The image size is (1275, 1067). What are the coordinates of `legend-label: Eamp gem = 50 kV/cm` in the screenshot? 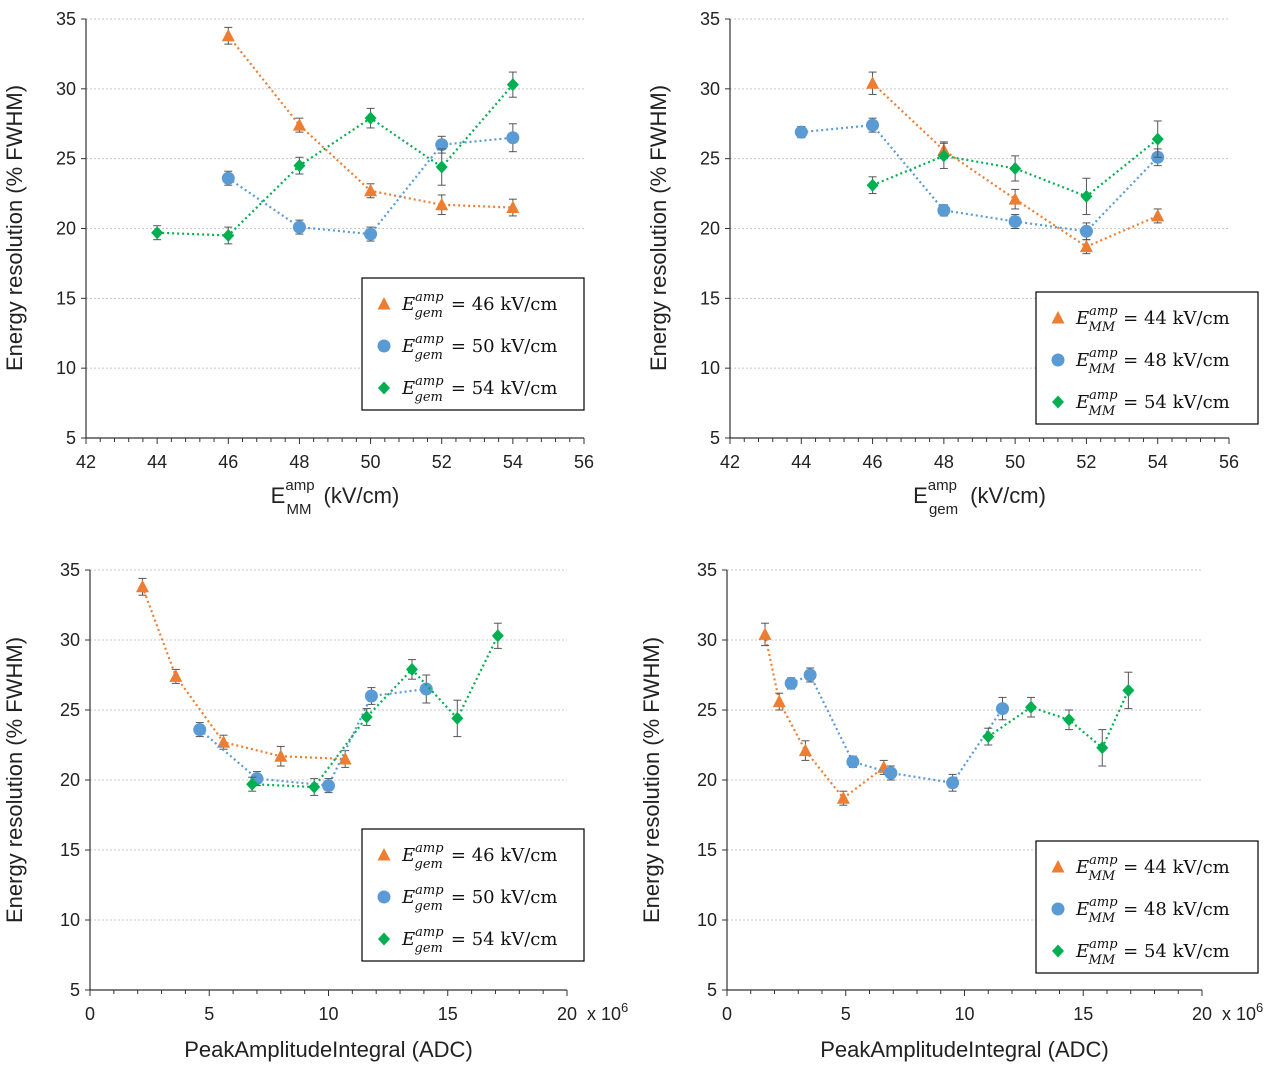 It's located at (479, 347).